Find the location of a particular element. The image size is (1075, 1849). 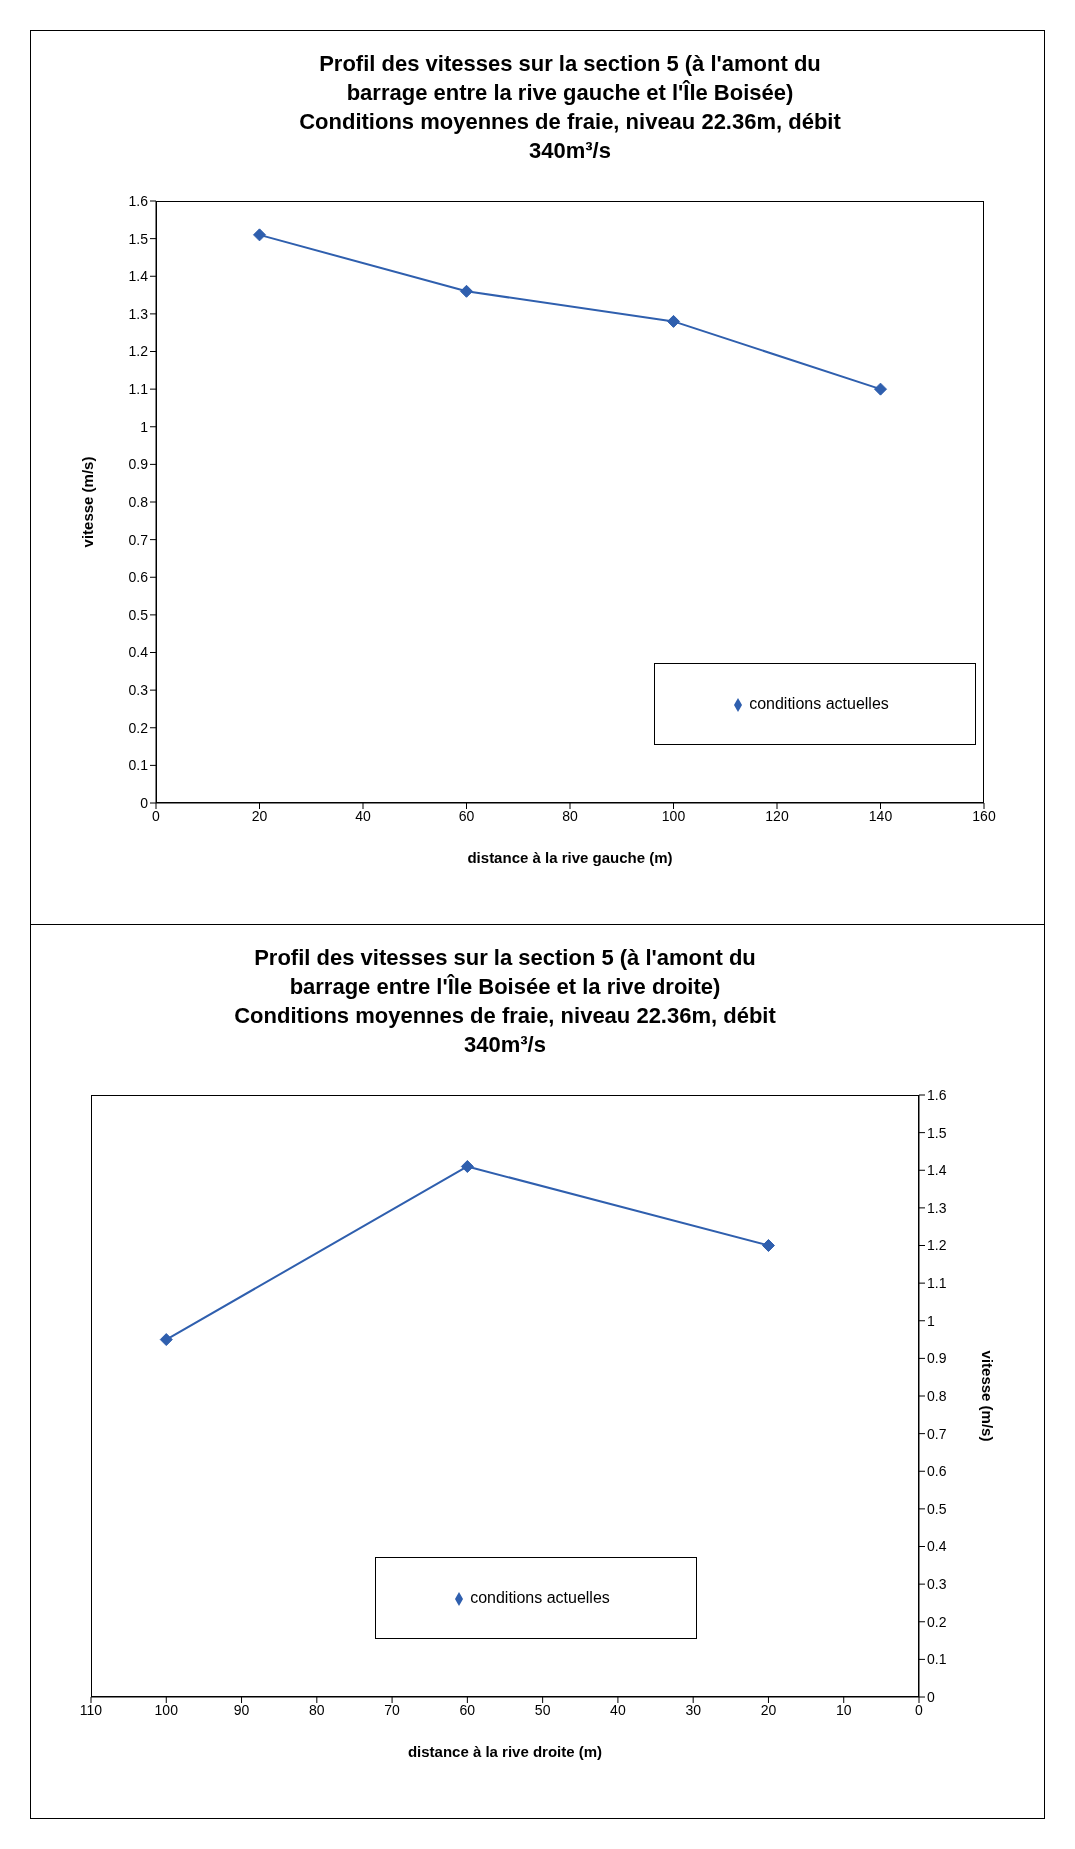

x-tick-label: 120 is located at coordinates (777, 815).